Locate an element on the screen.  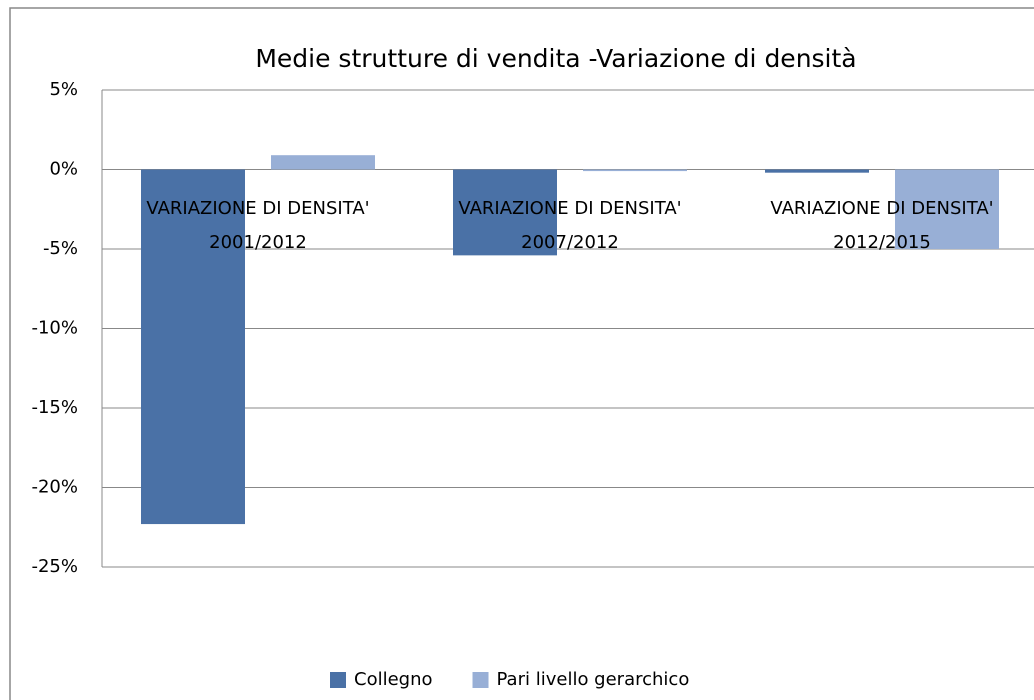
y-tick-label: 5% is located at coordinates (63, 89).